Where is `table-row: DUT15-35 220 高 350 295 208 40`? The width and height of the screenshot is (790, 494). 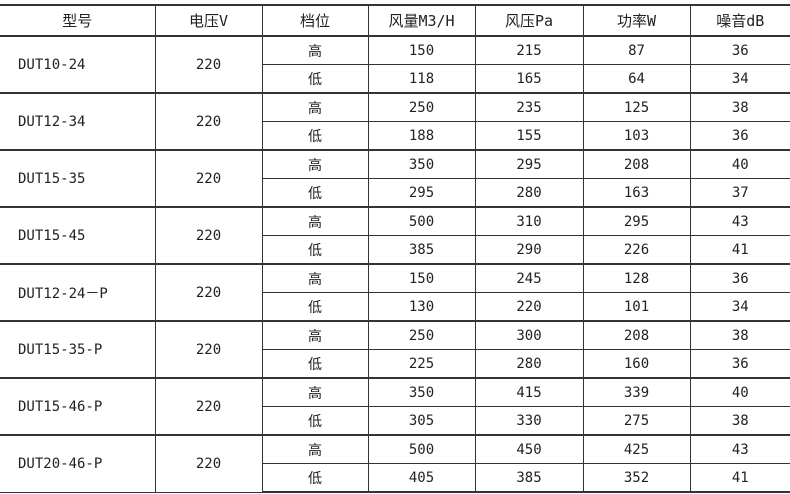 table-row: DUT15-35 220 高 350 295 208 40 is located at coordinates (395, 178).